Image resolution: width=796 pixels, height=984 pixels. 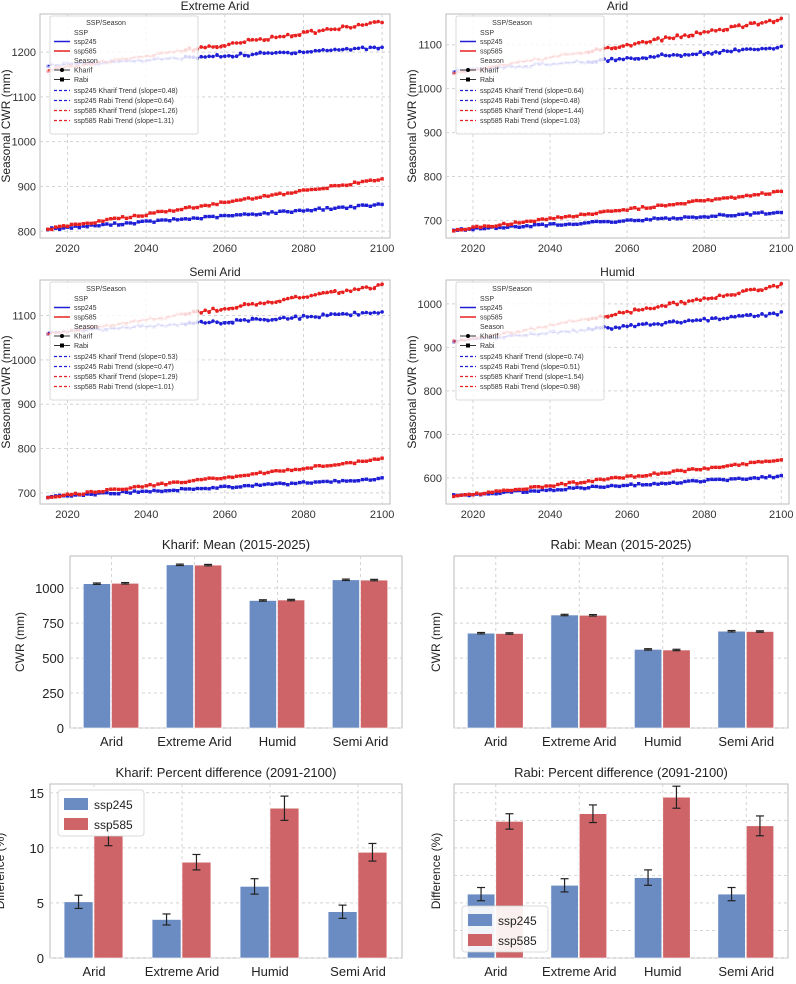 What do you see at coordinates (37, 793) in the screenshot?
I see `y-tick-label: 15` at bounding box center [37, 793].